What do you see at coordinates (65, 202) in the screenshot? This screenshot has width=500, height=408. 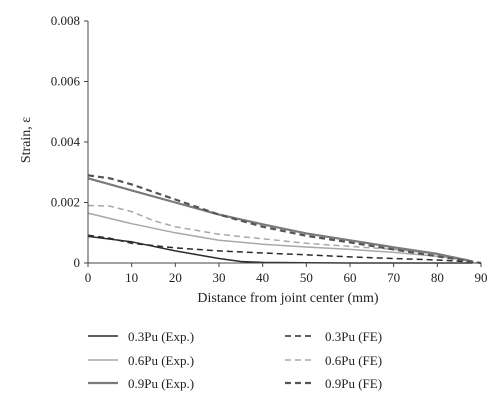 I see `y-tick-label: 0.002` at bounding box center [65, 202].